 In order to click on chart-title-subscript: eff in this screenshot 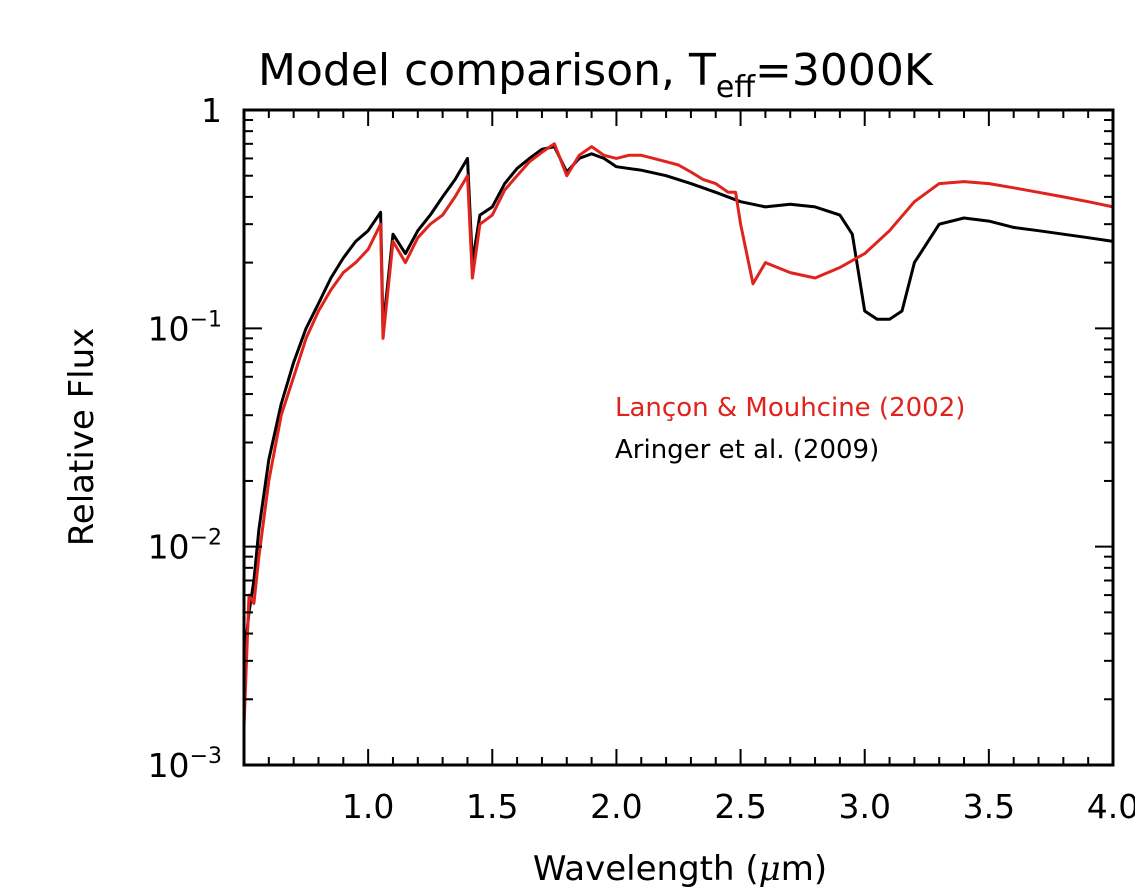, I will do `click(736, 87)`.